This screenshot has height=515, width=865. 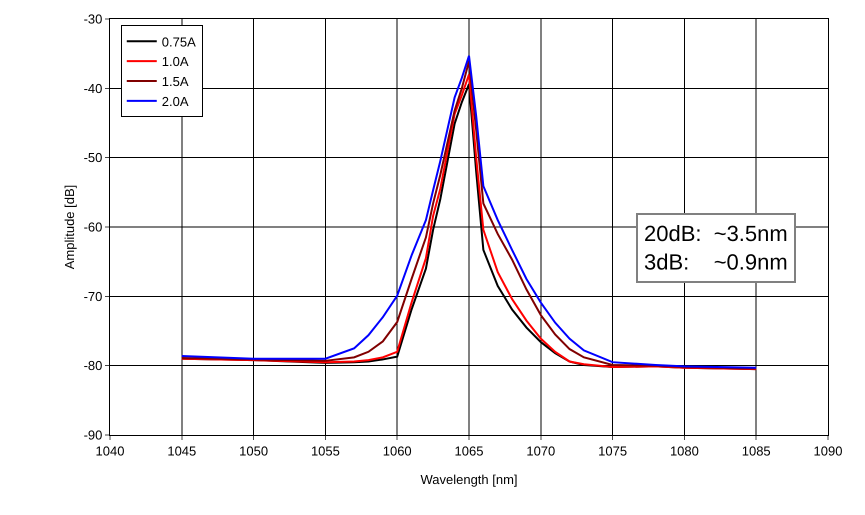 I want to click on annotation: 20dB: ~3.5nm 3dB: ~0.9nm, so click(x=716, y=248).